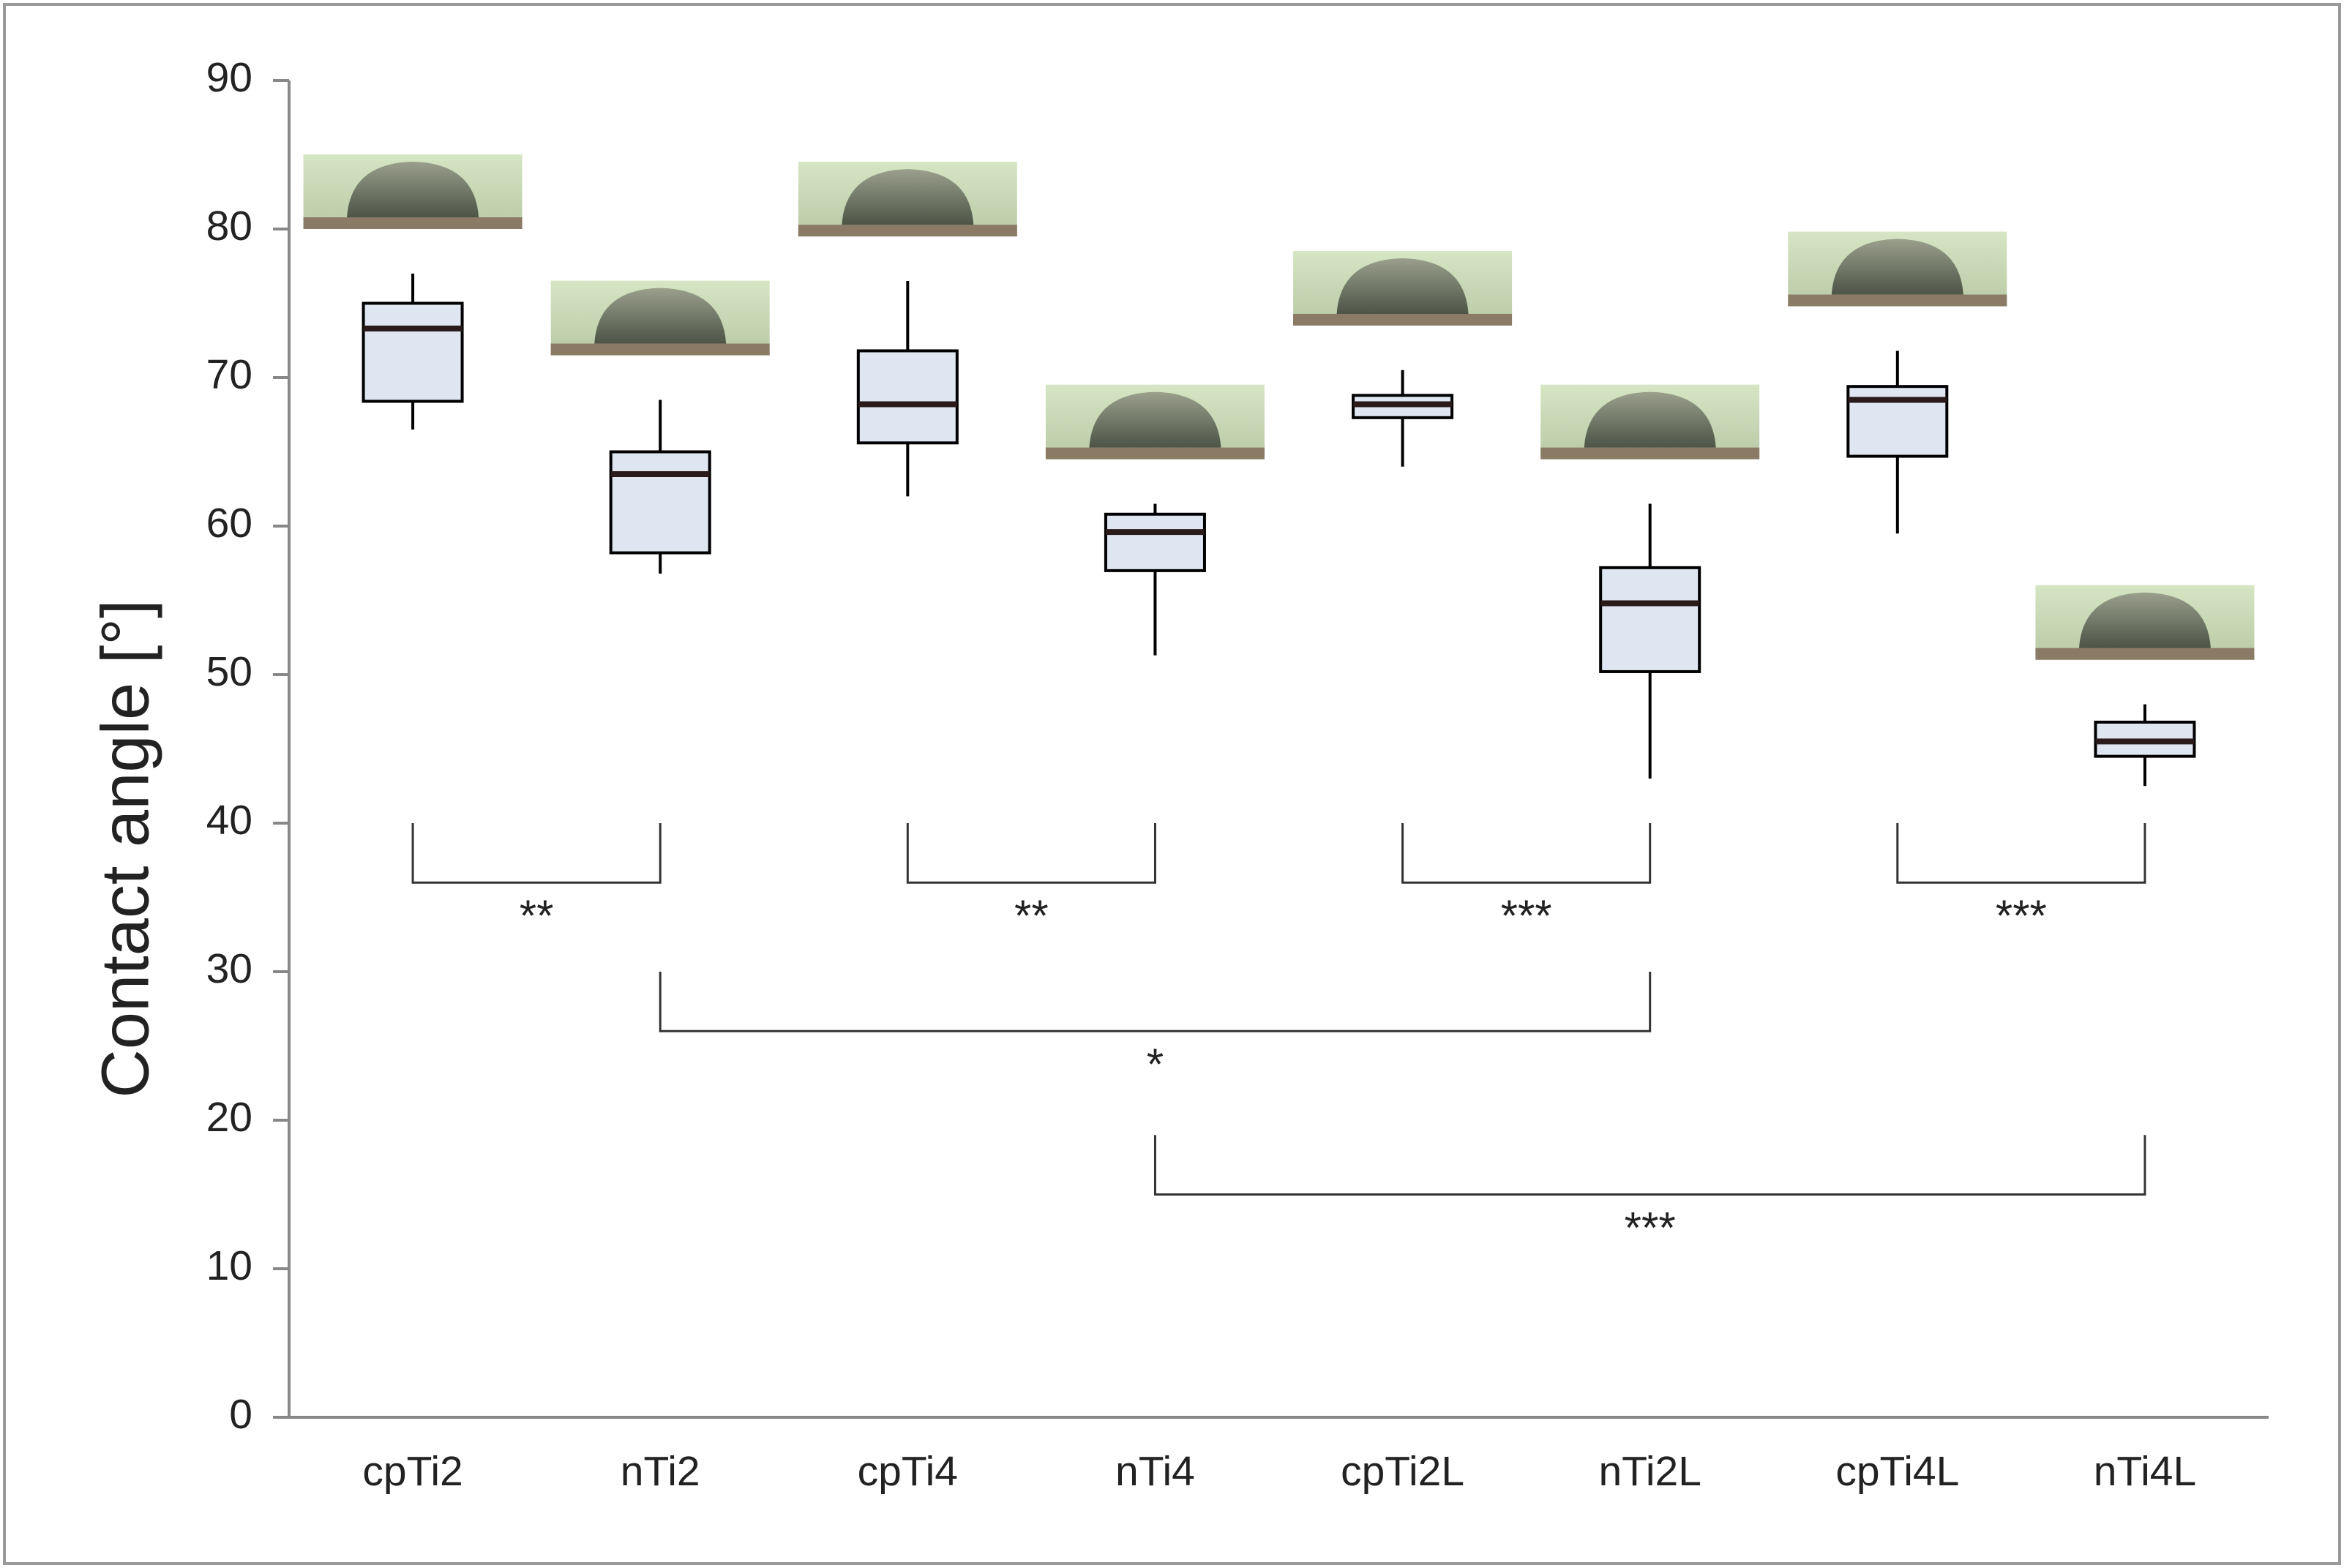 This screenshot has height=1568, width=2344. What do you see at coordinates (229, 227) in the screenshot?
I see `y-tick-label: 80` at bounding box center [229, 227].